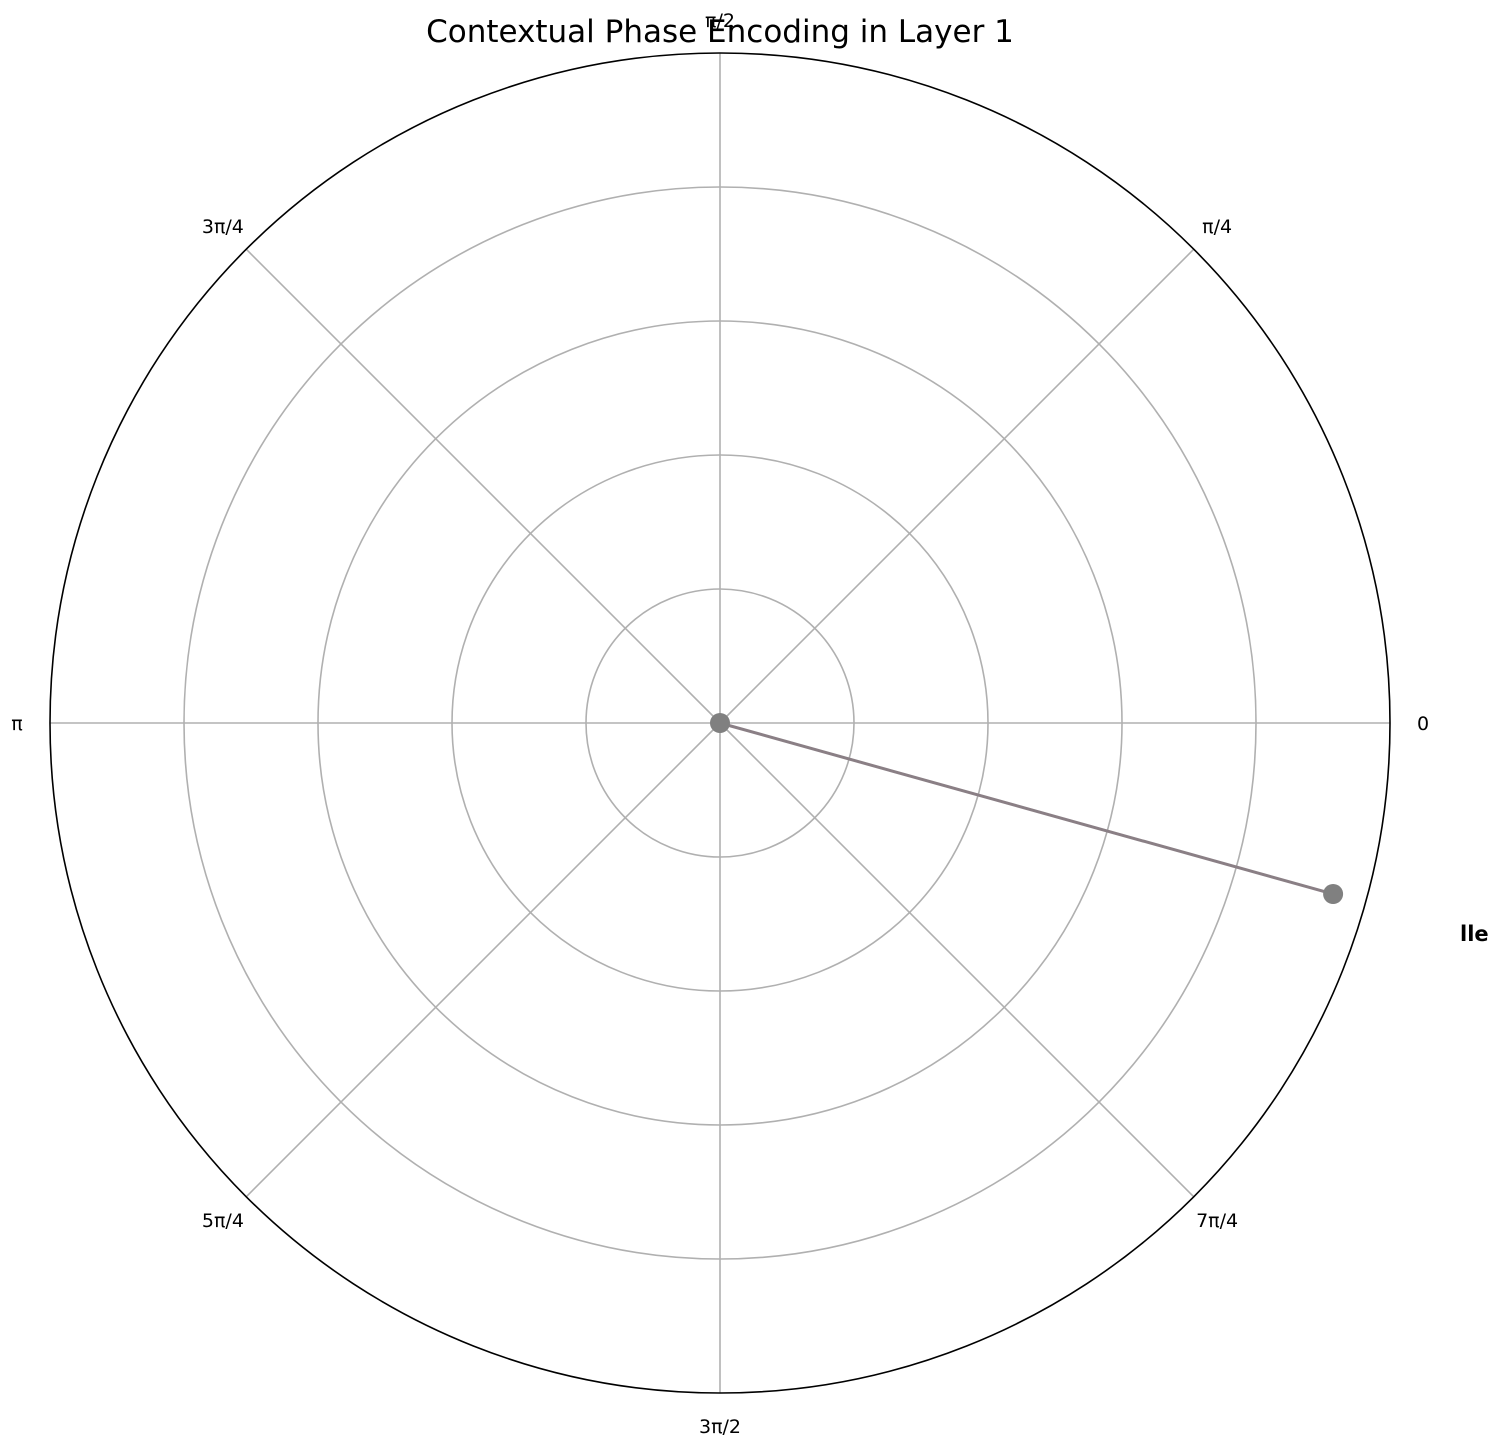  What do you see at coordinates (223, 227) in the screenshot?
I see `angular-tick-label-3: 3π/4` at bounding box center [223, 227].